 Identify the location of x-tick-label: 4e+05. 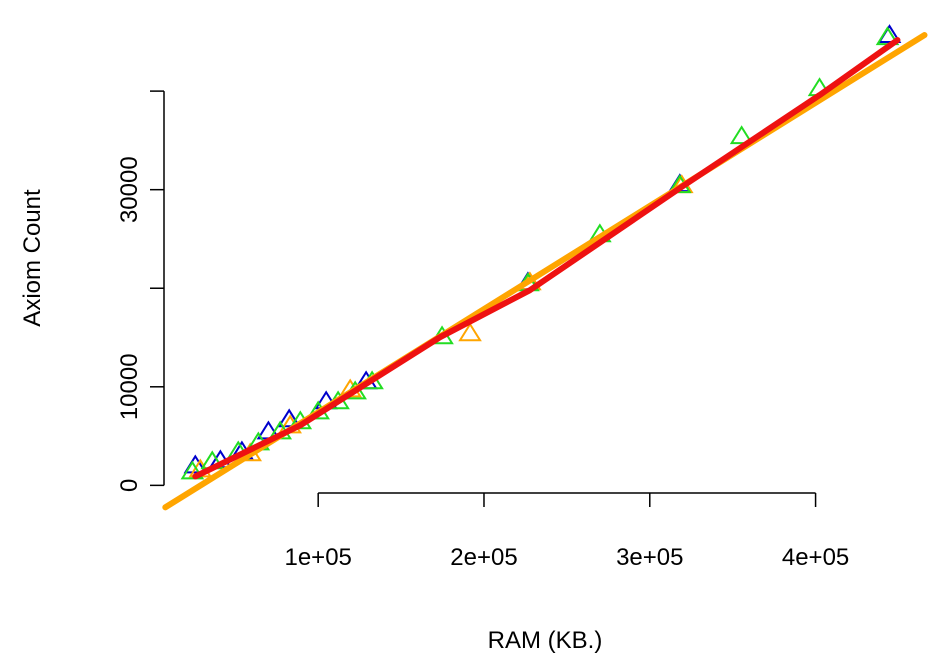
(815, 557).